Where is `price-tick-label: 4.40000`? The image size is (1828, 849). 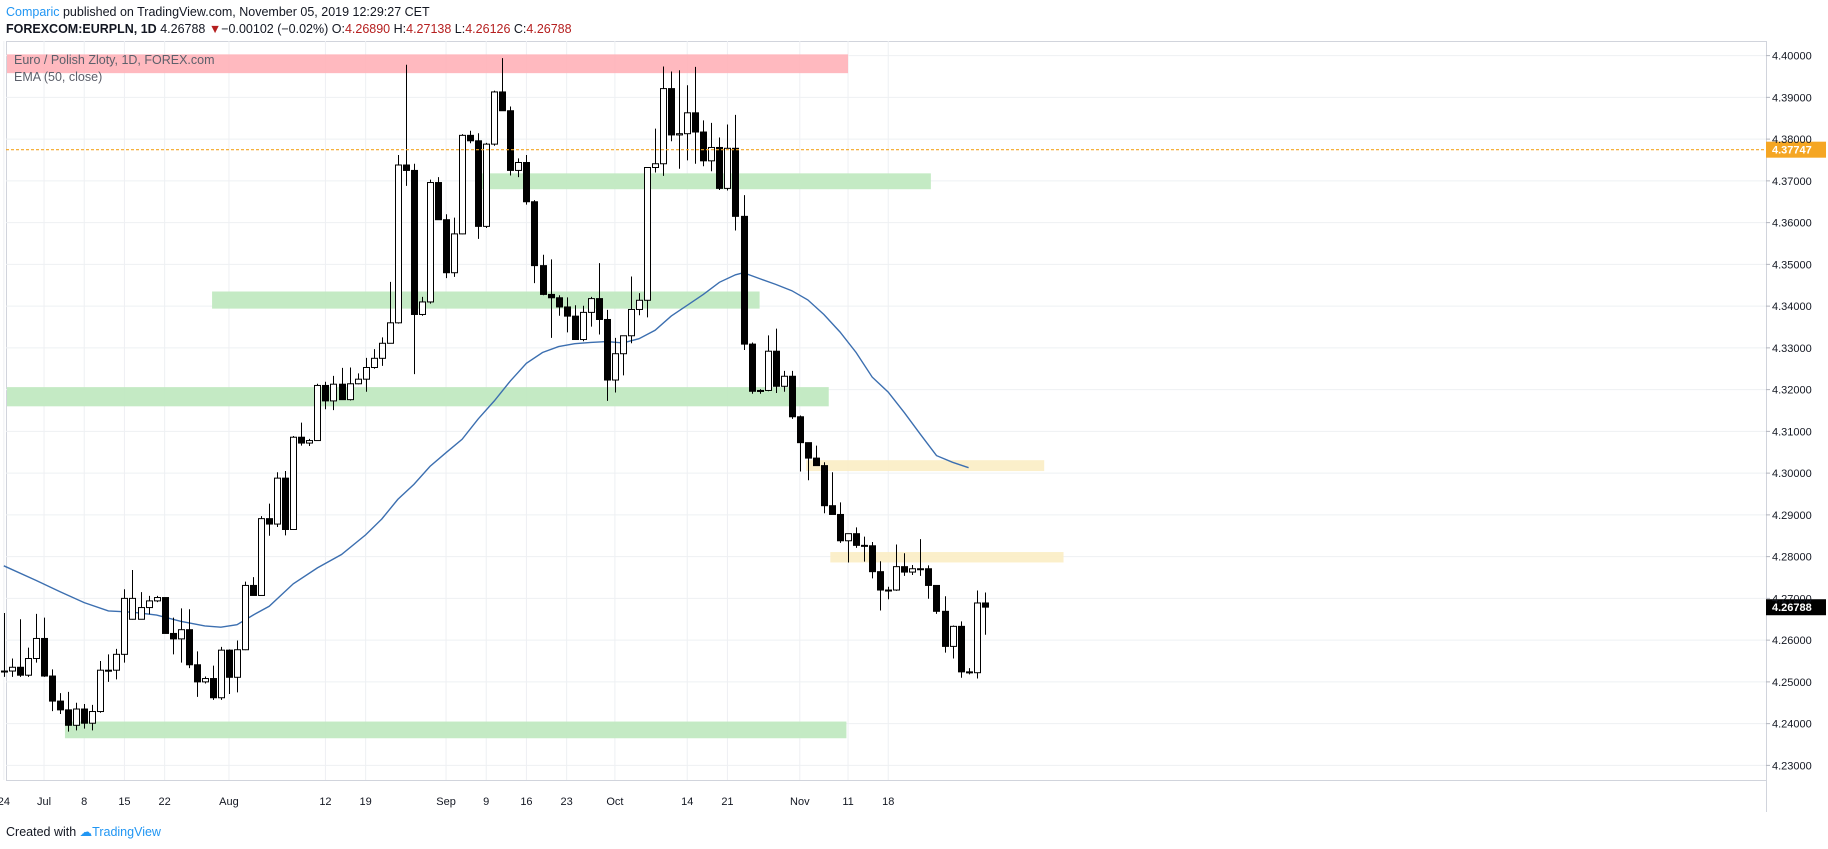
price-tick-label: 4.40000 is located at coordinates (1792, 57).